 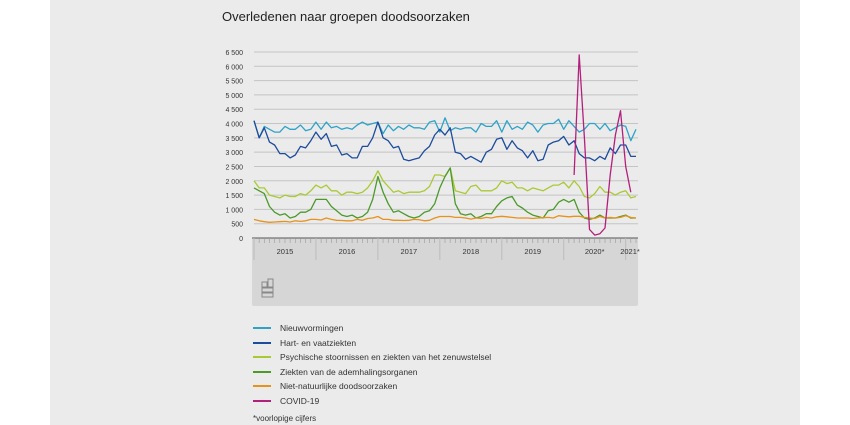 I want to click on series-line-ziekten-van-de-ademhalingsorganen, so click(x=444, y=194).